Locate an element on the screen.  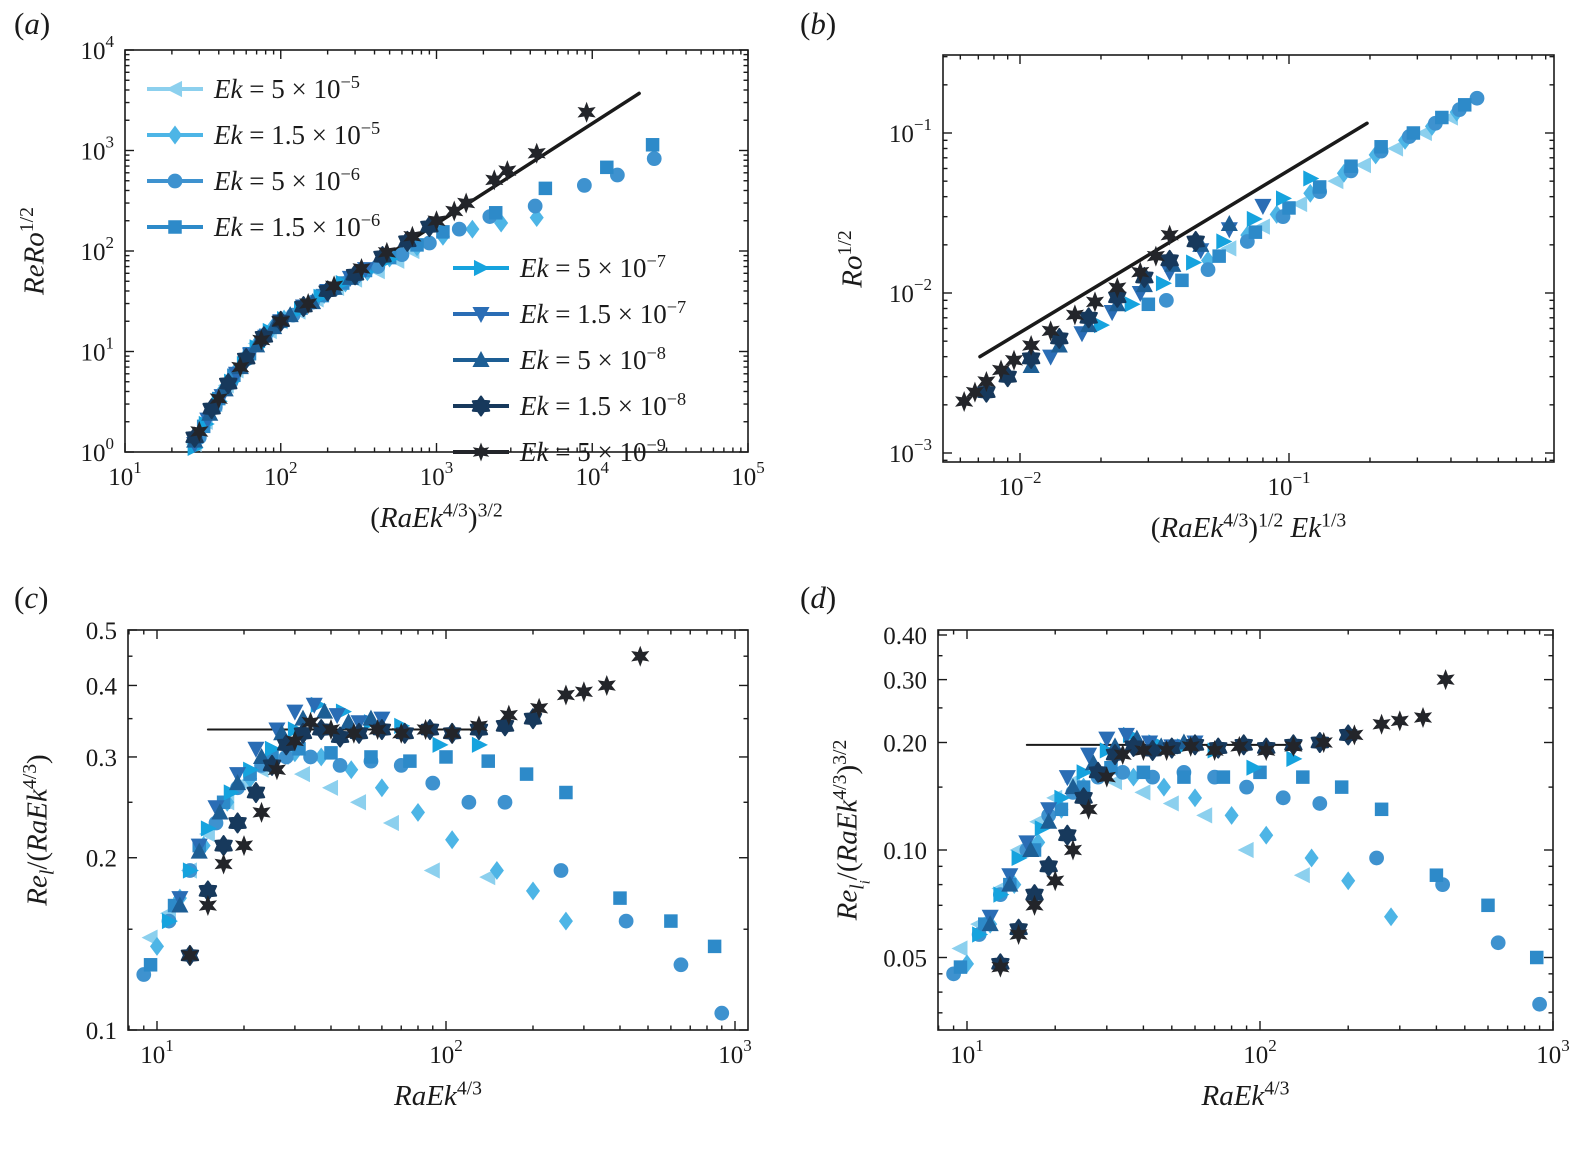
legend-label-ek5e9: Ek = 5 × 10−9 is located at coordinates (593, 451).